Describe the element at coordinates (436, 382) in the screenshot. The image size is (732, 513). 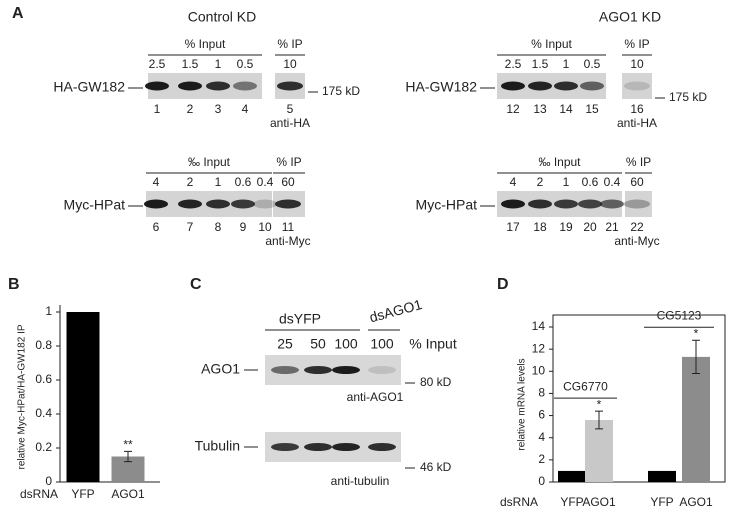
I see `size-marker: 80 kD` at that location.